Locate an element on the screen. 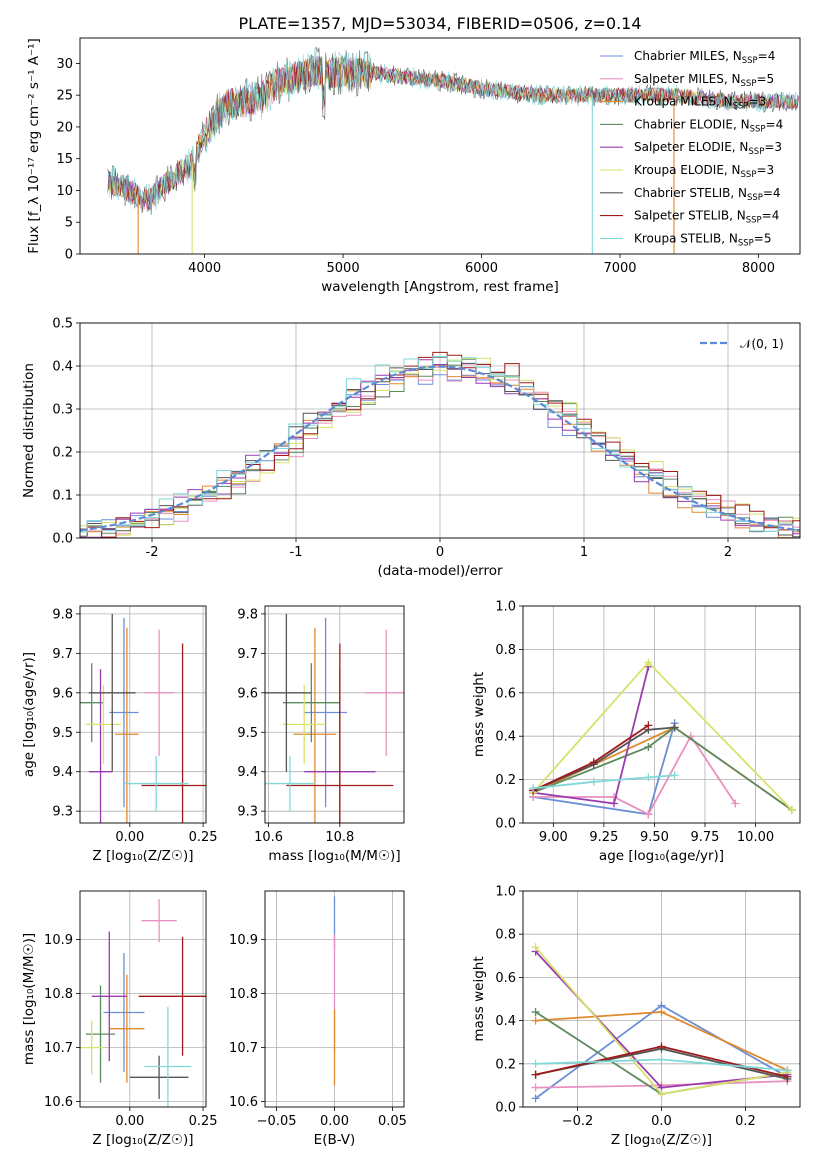 This screenshot has width=819, height=1170. y-tick-label: 10.7 is located at coordinates (58, 1048).